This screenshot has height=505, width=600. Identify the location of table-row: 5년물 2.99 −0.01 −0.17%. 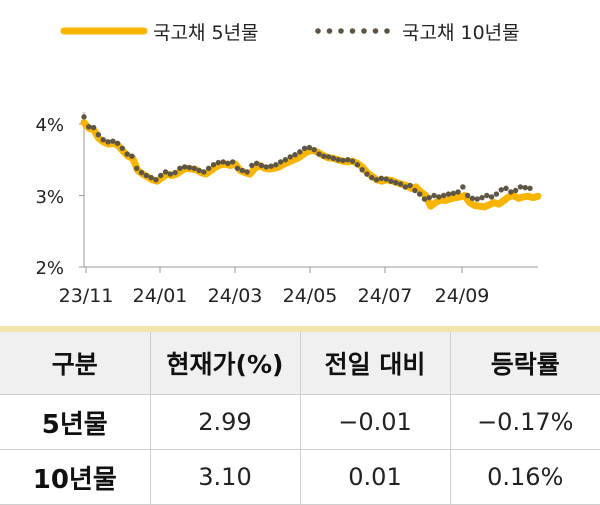
(300, 422).